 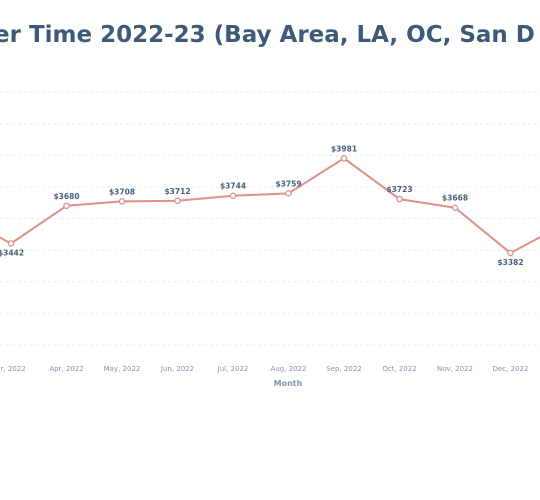 I want to click on data-label: $3708, so click(x=122, y=191).